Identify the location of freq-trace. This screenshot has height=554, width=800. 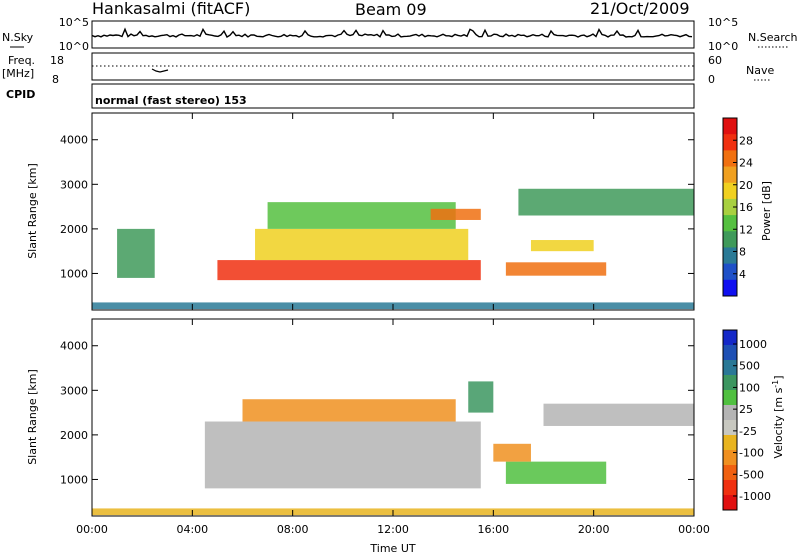
(160, 70).